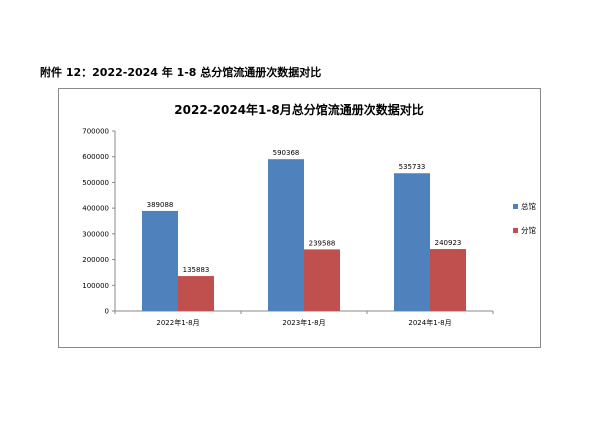  Describe the element at coordinates (303, 322) in the screenshot. I see `x-category-label: 2023年1-8月` at that location.